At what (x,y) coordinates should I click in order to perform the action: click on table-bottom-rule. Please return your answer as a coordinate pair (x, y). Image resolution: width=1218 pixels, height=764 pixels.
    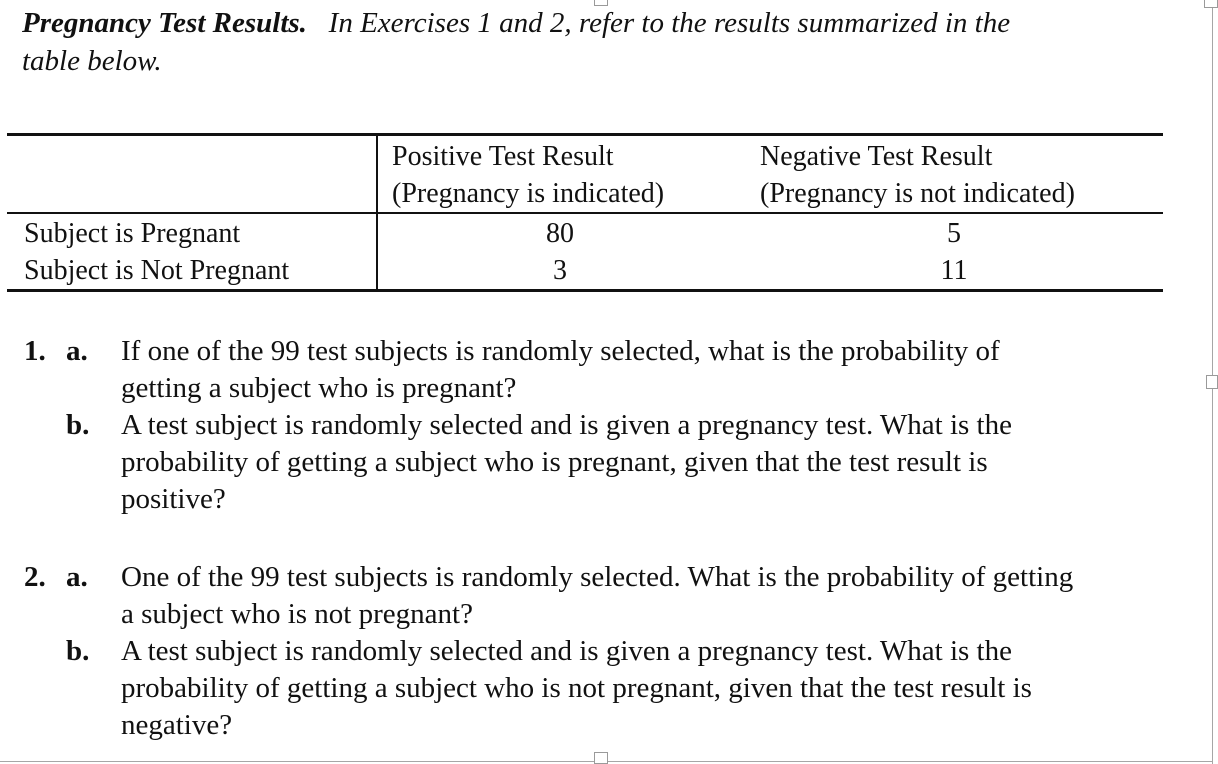
    Looking at the image, I should click on (585, 290).